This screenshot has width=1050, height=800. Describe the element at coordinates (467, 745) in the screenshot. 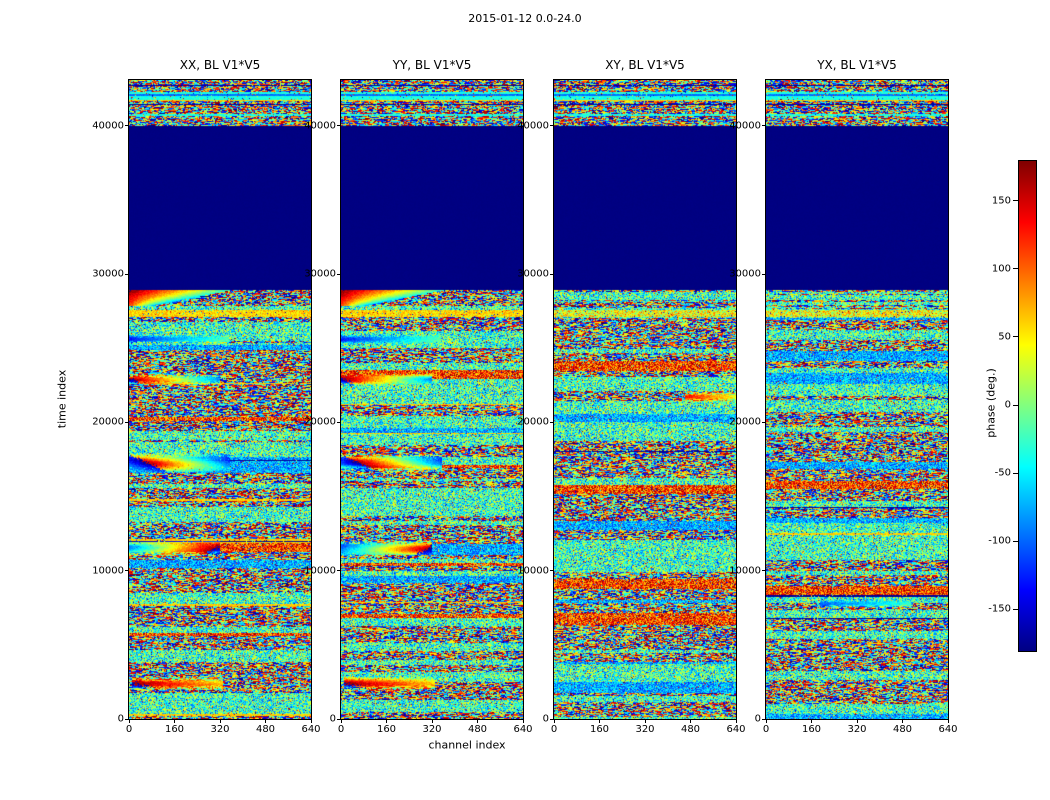

I see `x-axis-label: channel index` at that location.